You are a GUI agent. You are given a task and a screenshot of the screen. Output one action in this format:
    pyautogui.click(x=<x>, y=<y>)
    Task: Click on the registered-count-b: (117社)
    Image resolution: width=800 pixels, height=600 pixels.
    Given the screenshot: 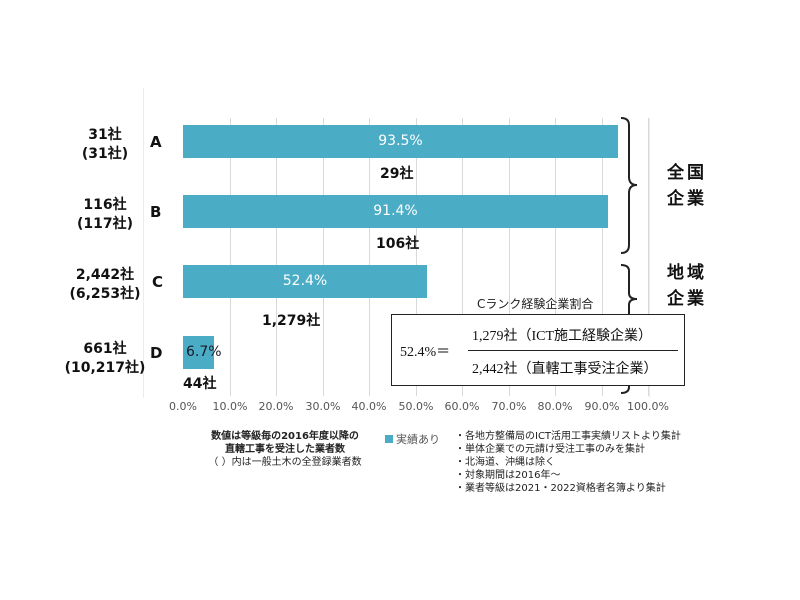 What is the action you would take?
    pyautogui.click(x=105, y=224)
    